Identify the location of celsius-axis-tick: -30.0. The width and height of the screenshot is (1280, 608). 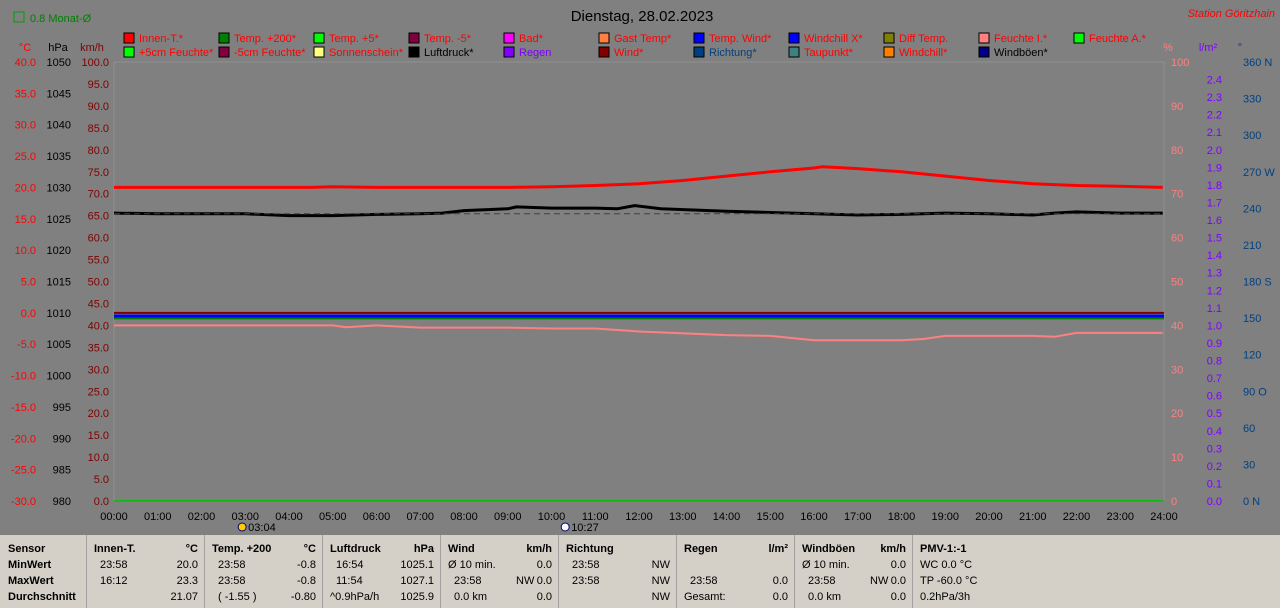
(23, 502).